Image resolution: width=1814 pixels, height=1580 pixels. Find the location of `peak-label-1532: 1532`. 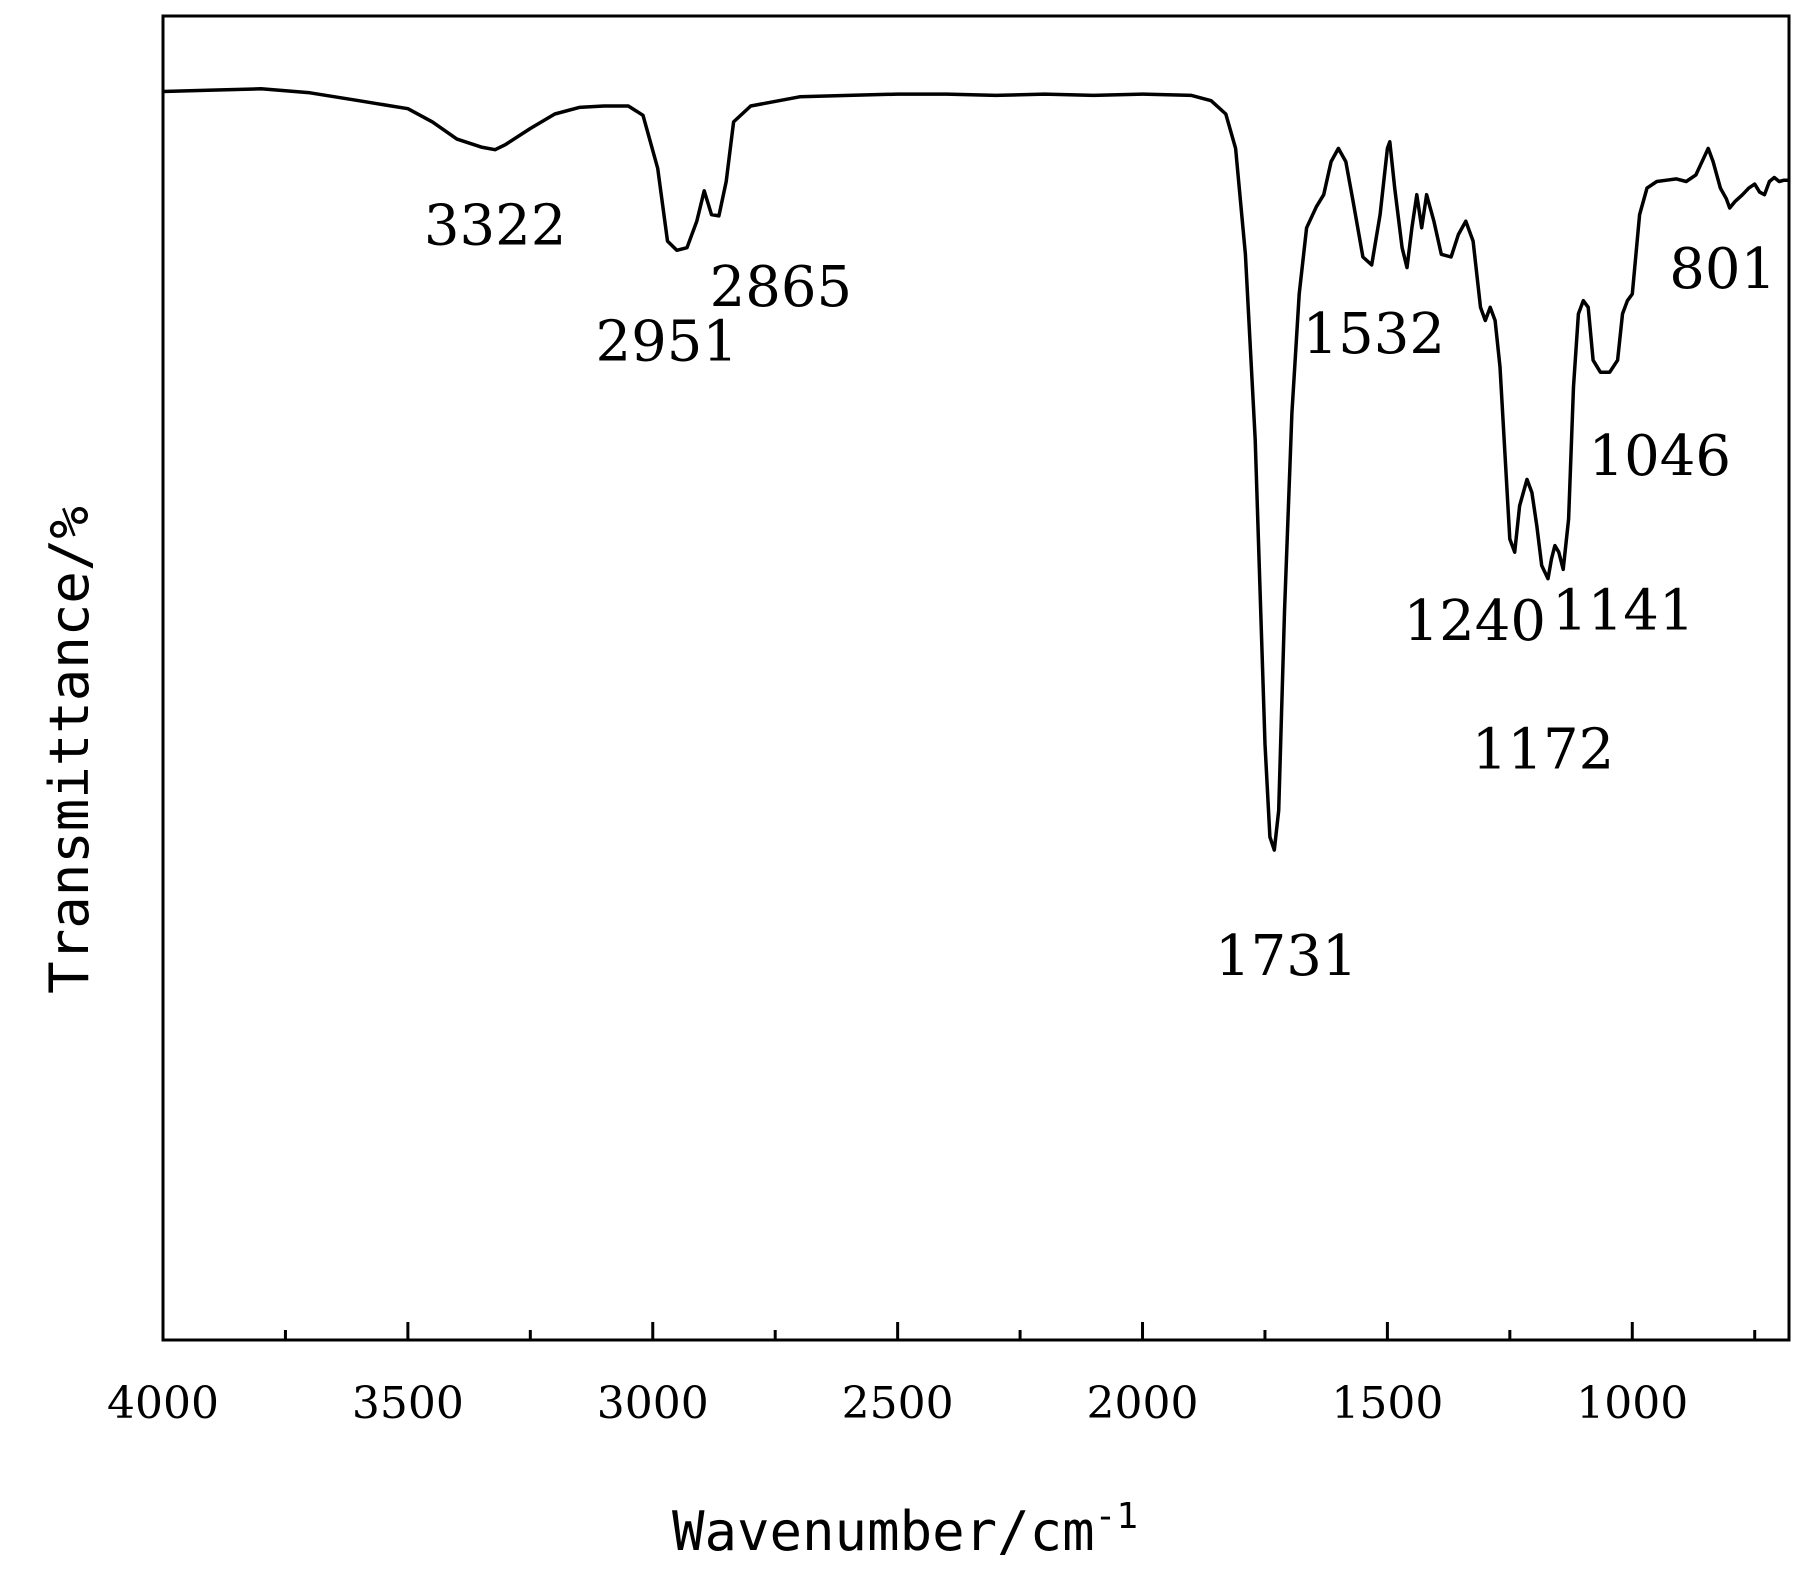

peak-label-1532: 1532 is located at coordinates (1373, 334).